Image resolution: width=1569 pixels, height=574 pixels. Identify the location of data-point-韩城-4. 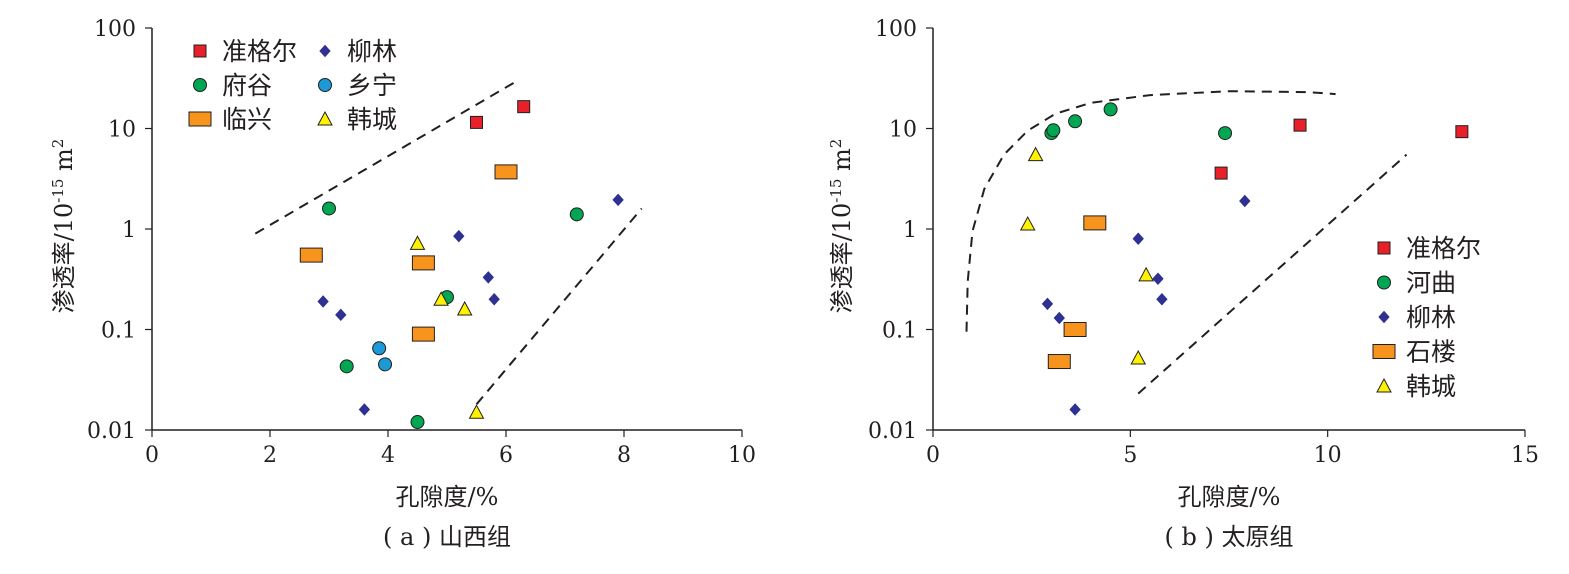
(1146, 274).